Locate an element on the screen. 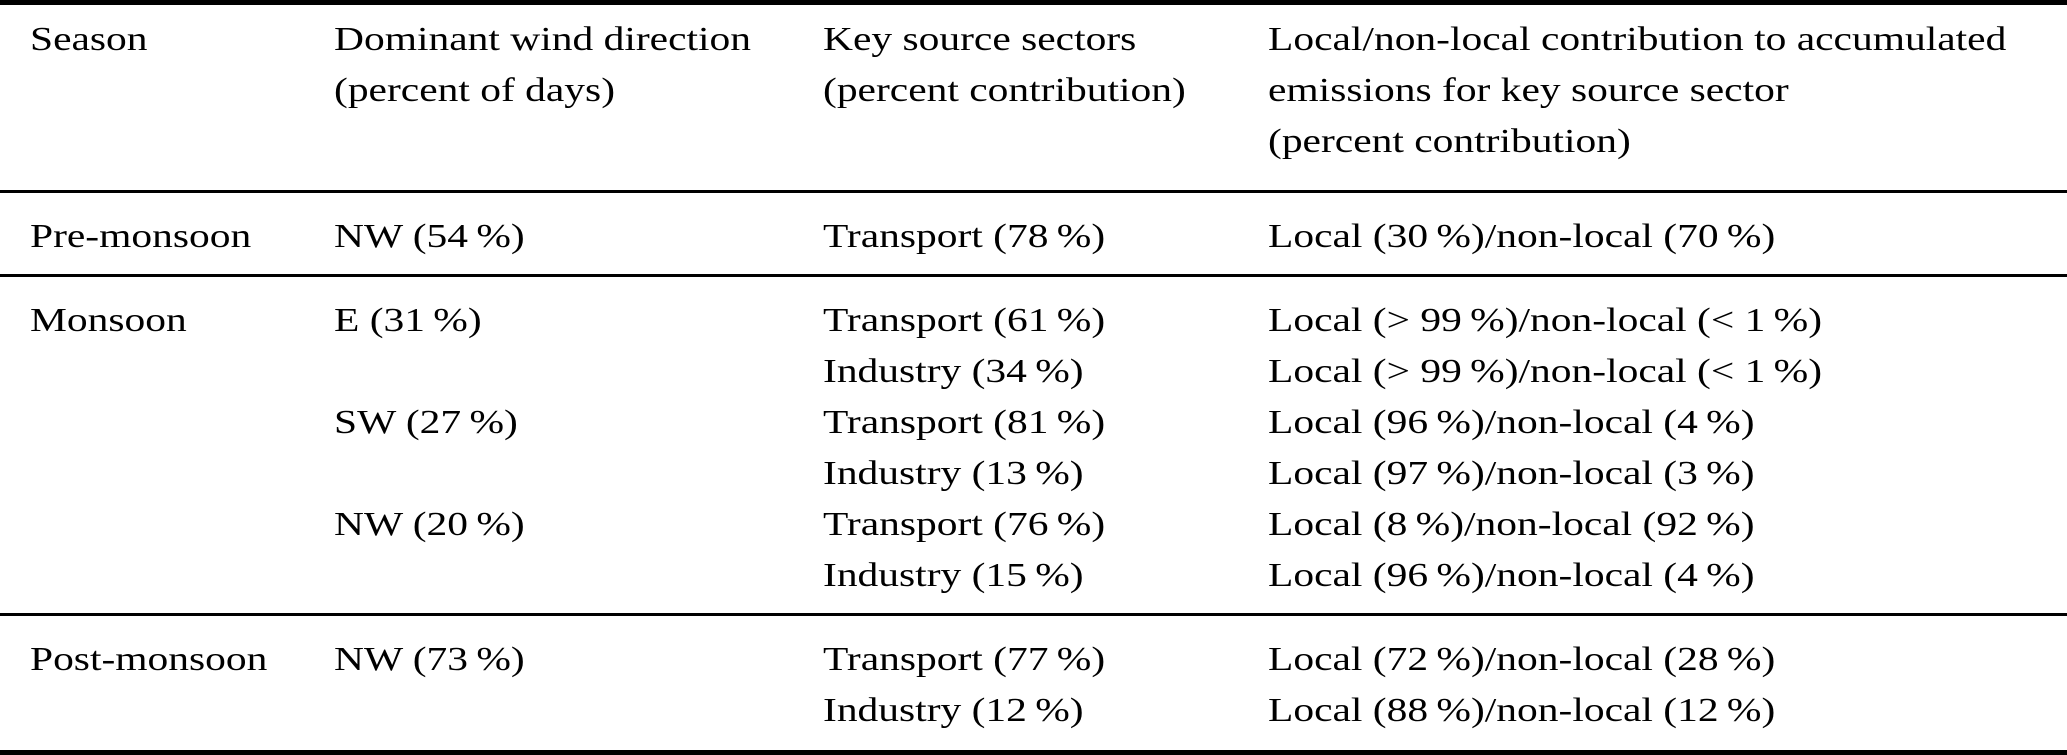  sector-cell: Industry (15 %) is located at coordinates (1045, 575).